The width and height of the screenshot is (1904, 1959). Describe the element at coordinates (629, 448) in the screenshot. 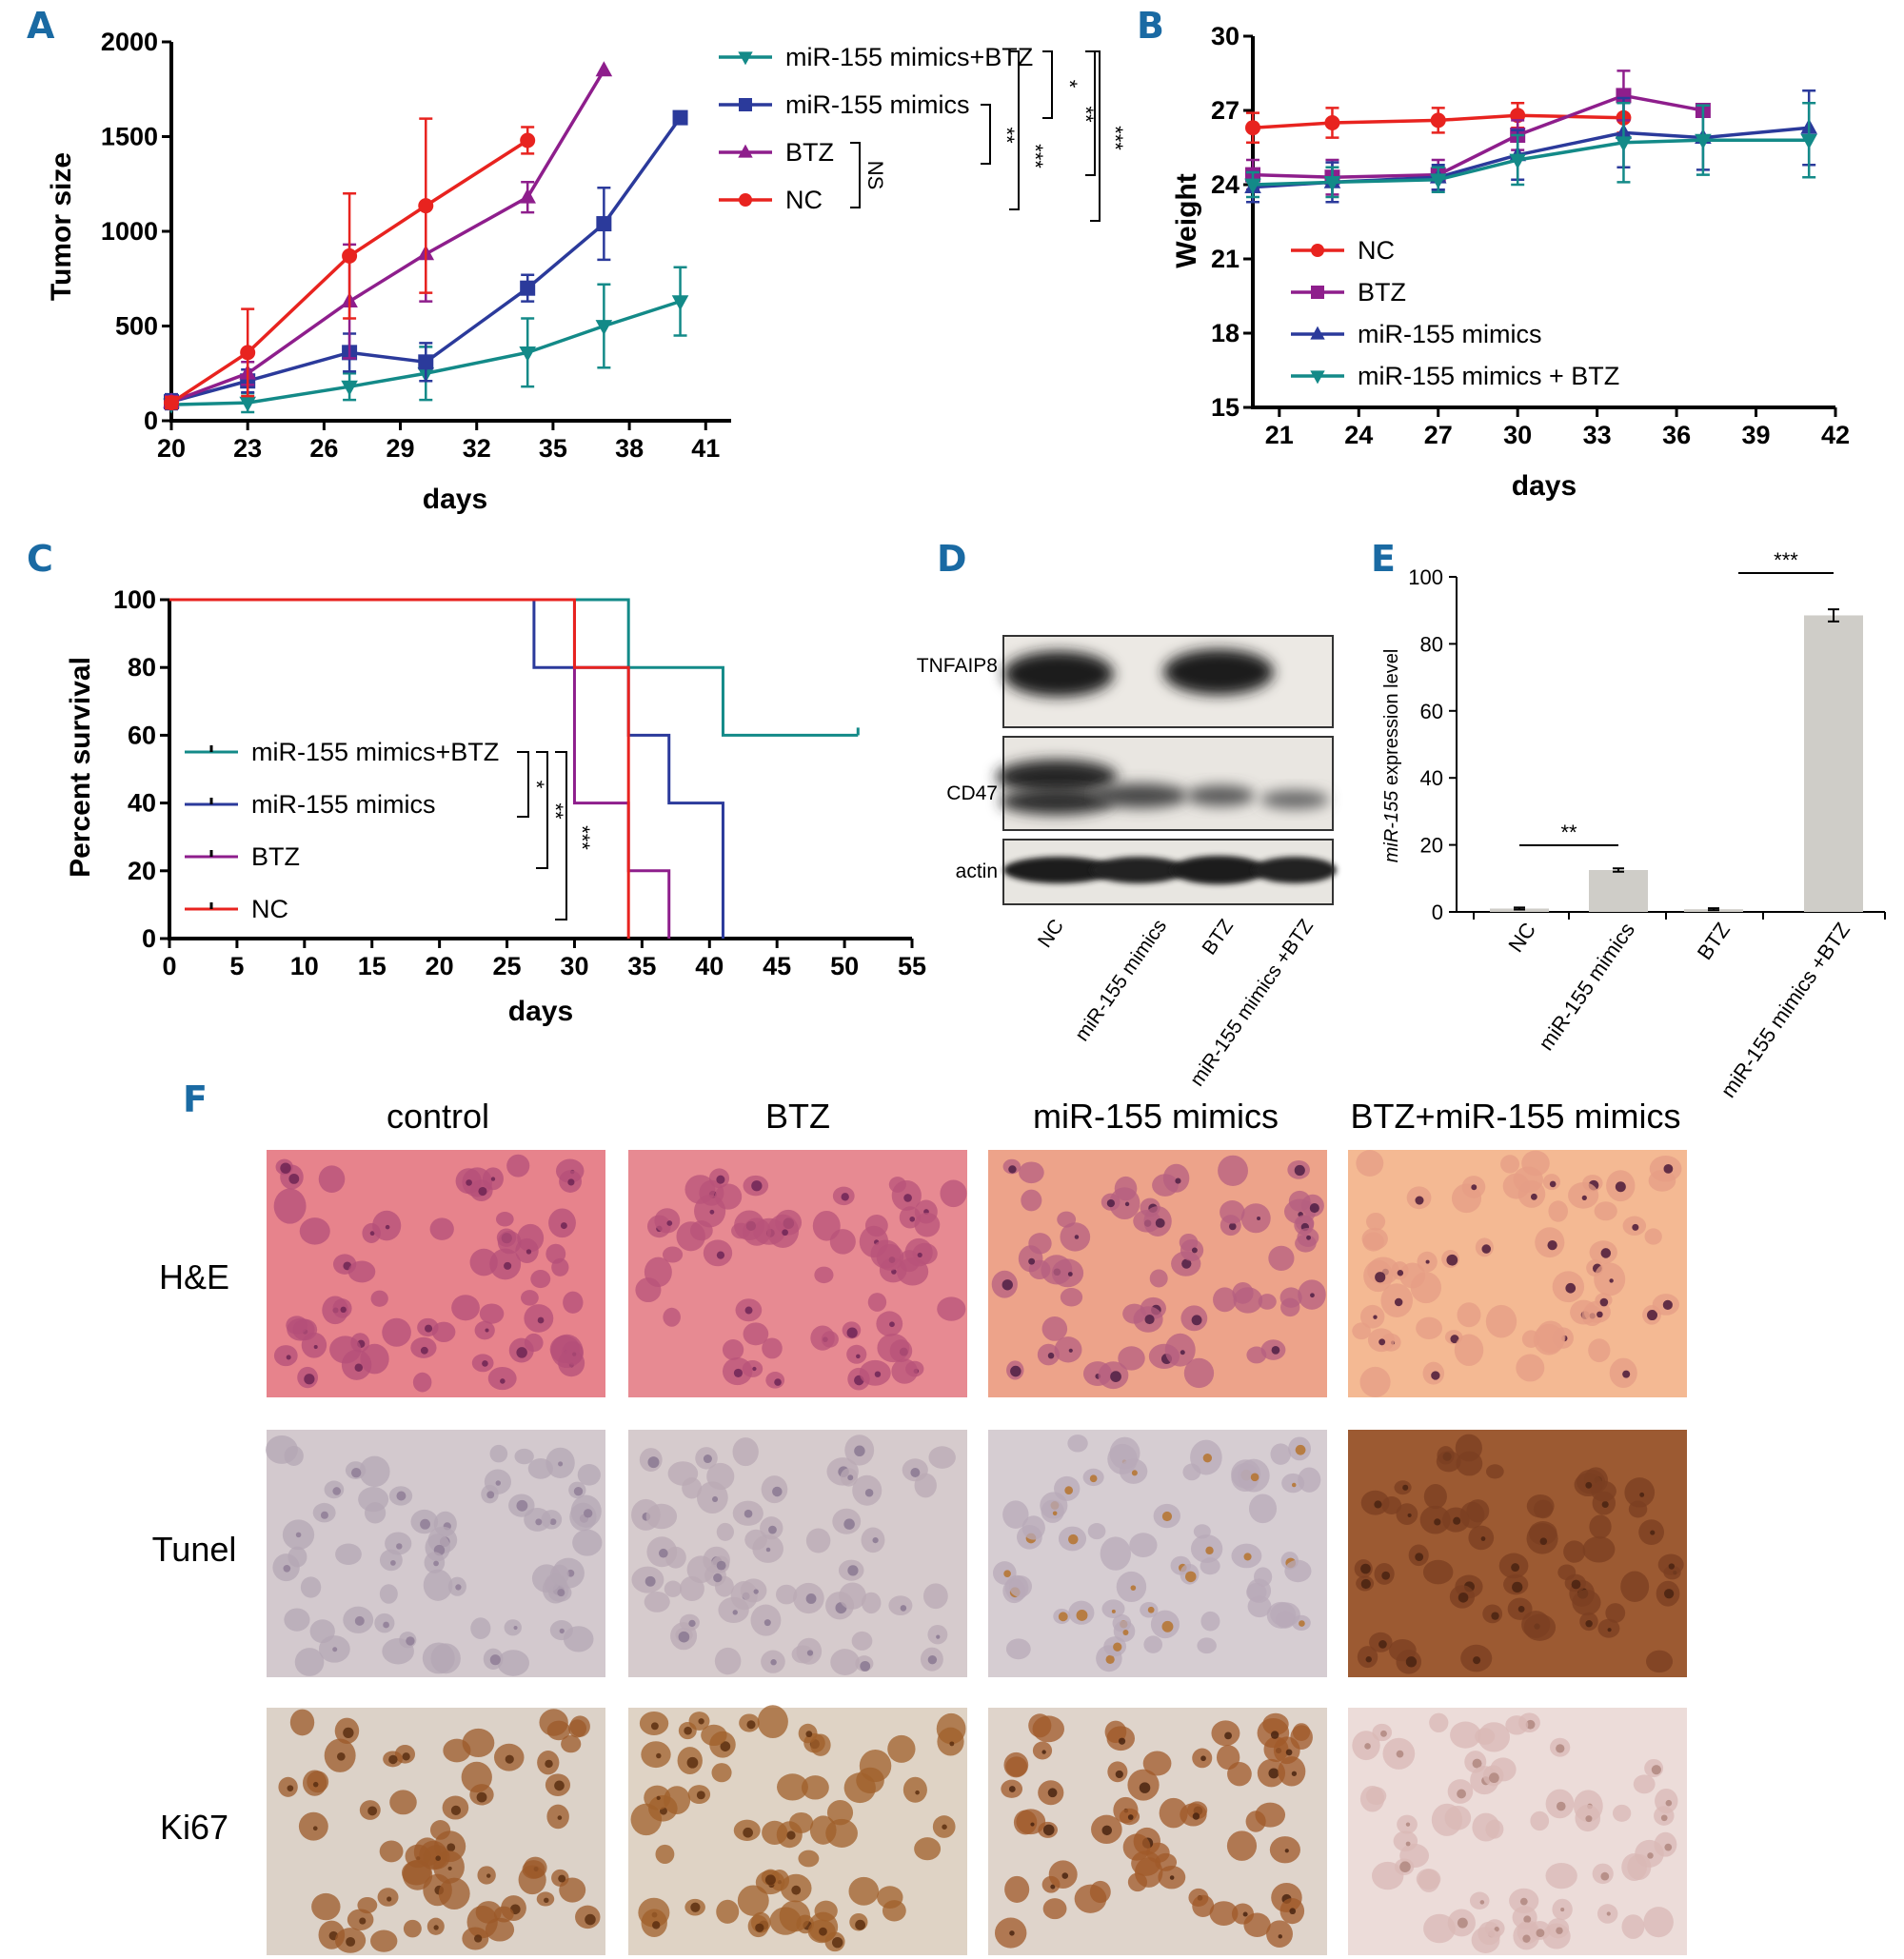

I see `chartA-xtick-label: 38` at that location.